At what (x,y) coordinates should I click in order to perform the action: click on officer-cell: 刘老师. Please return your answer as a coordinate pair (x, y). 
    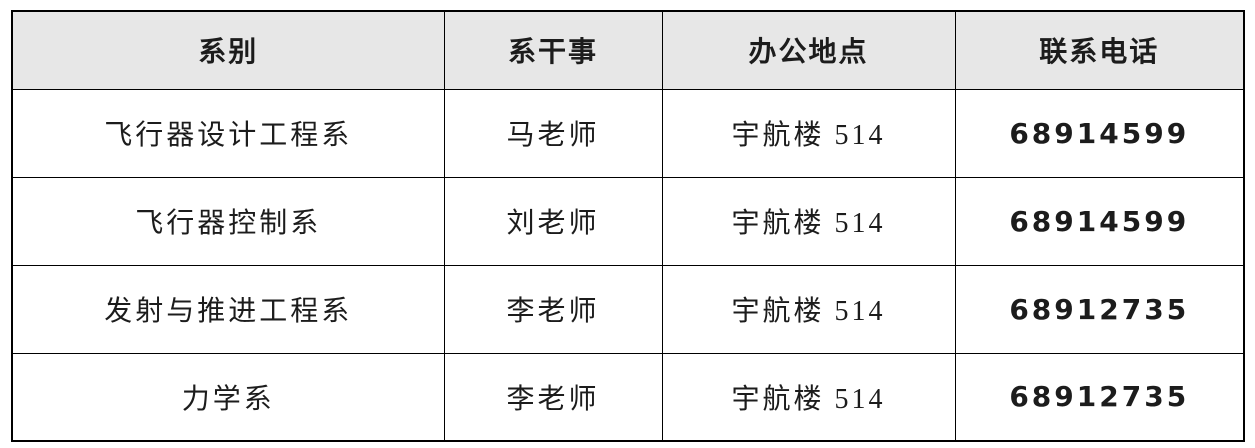
    Looking at the image, I should click on (553, 221).